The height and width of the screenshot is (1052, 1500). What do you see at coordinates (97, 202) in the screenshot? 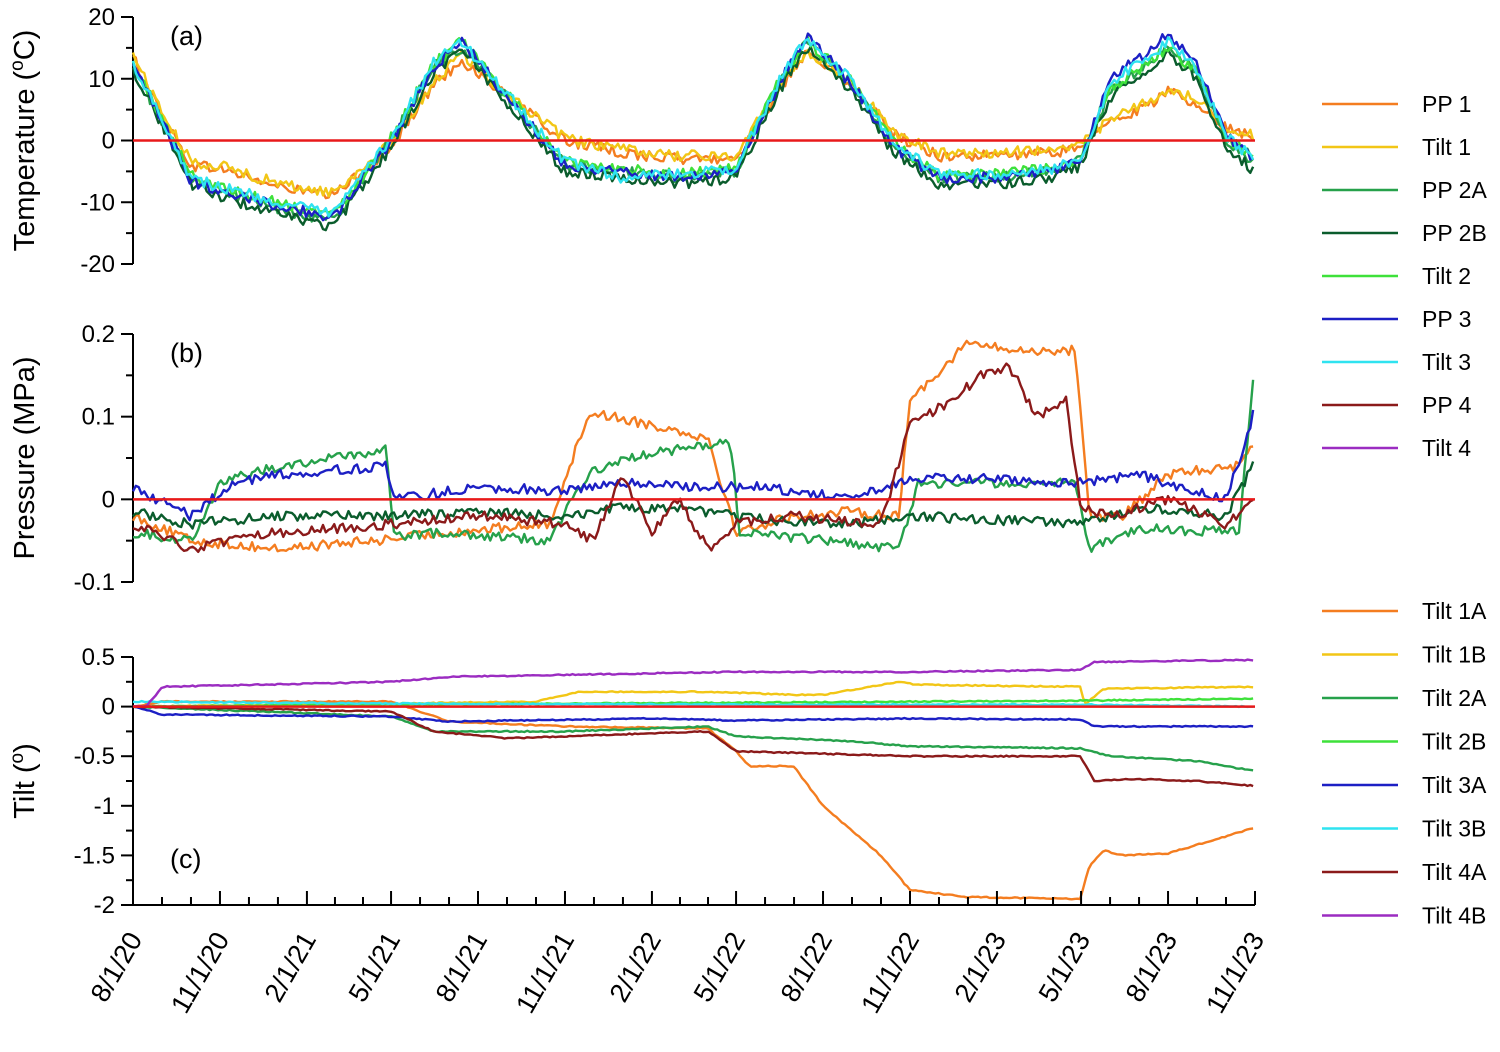
I see `y-tick-label: -10` at bounding box center [97, 202].